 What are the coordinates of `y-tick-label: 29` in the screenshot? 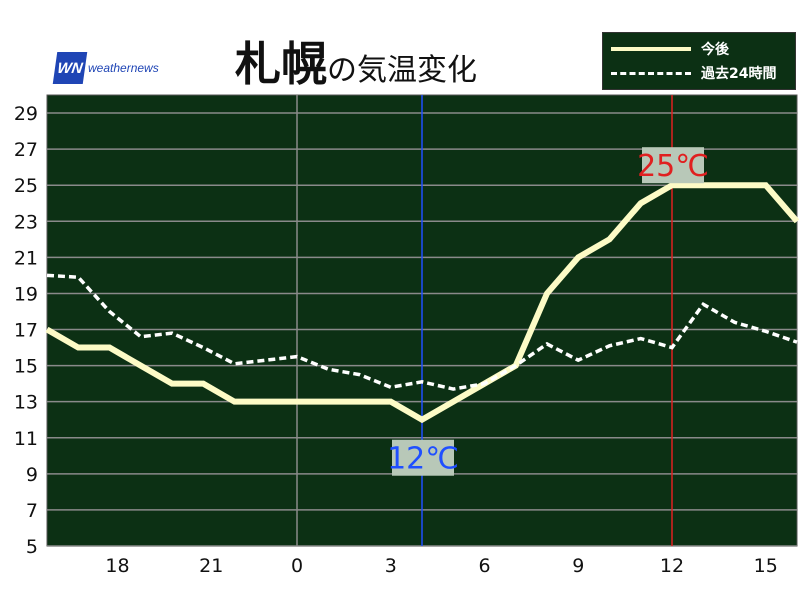 It's located at (26, 114).